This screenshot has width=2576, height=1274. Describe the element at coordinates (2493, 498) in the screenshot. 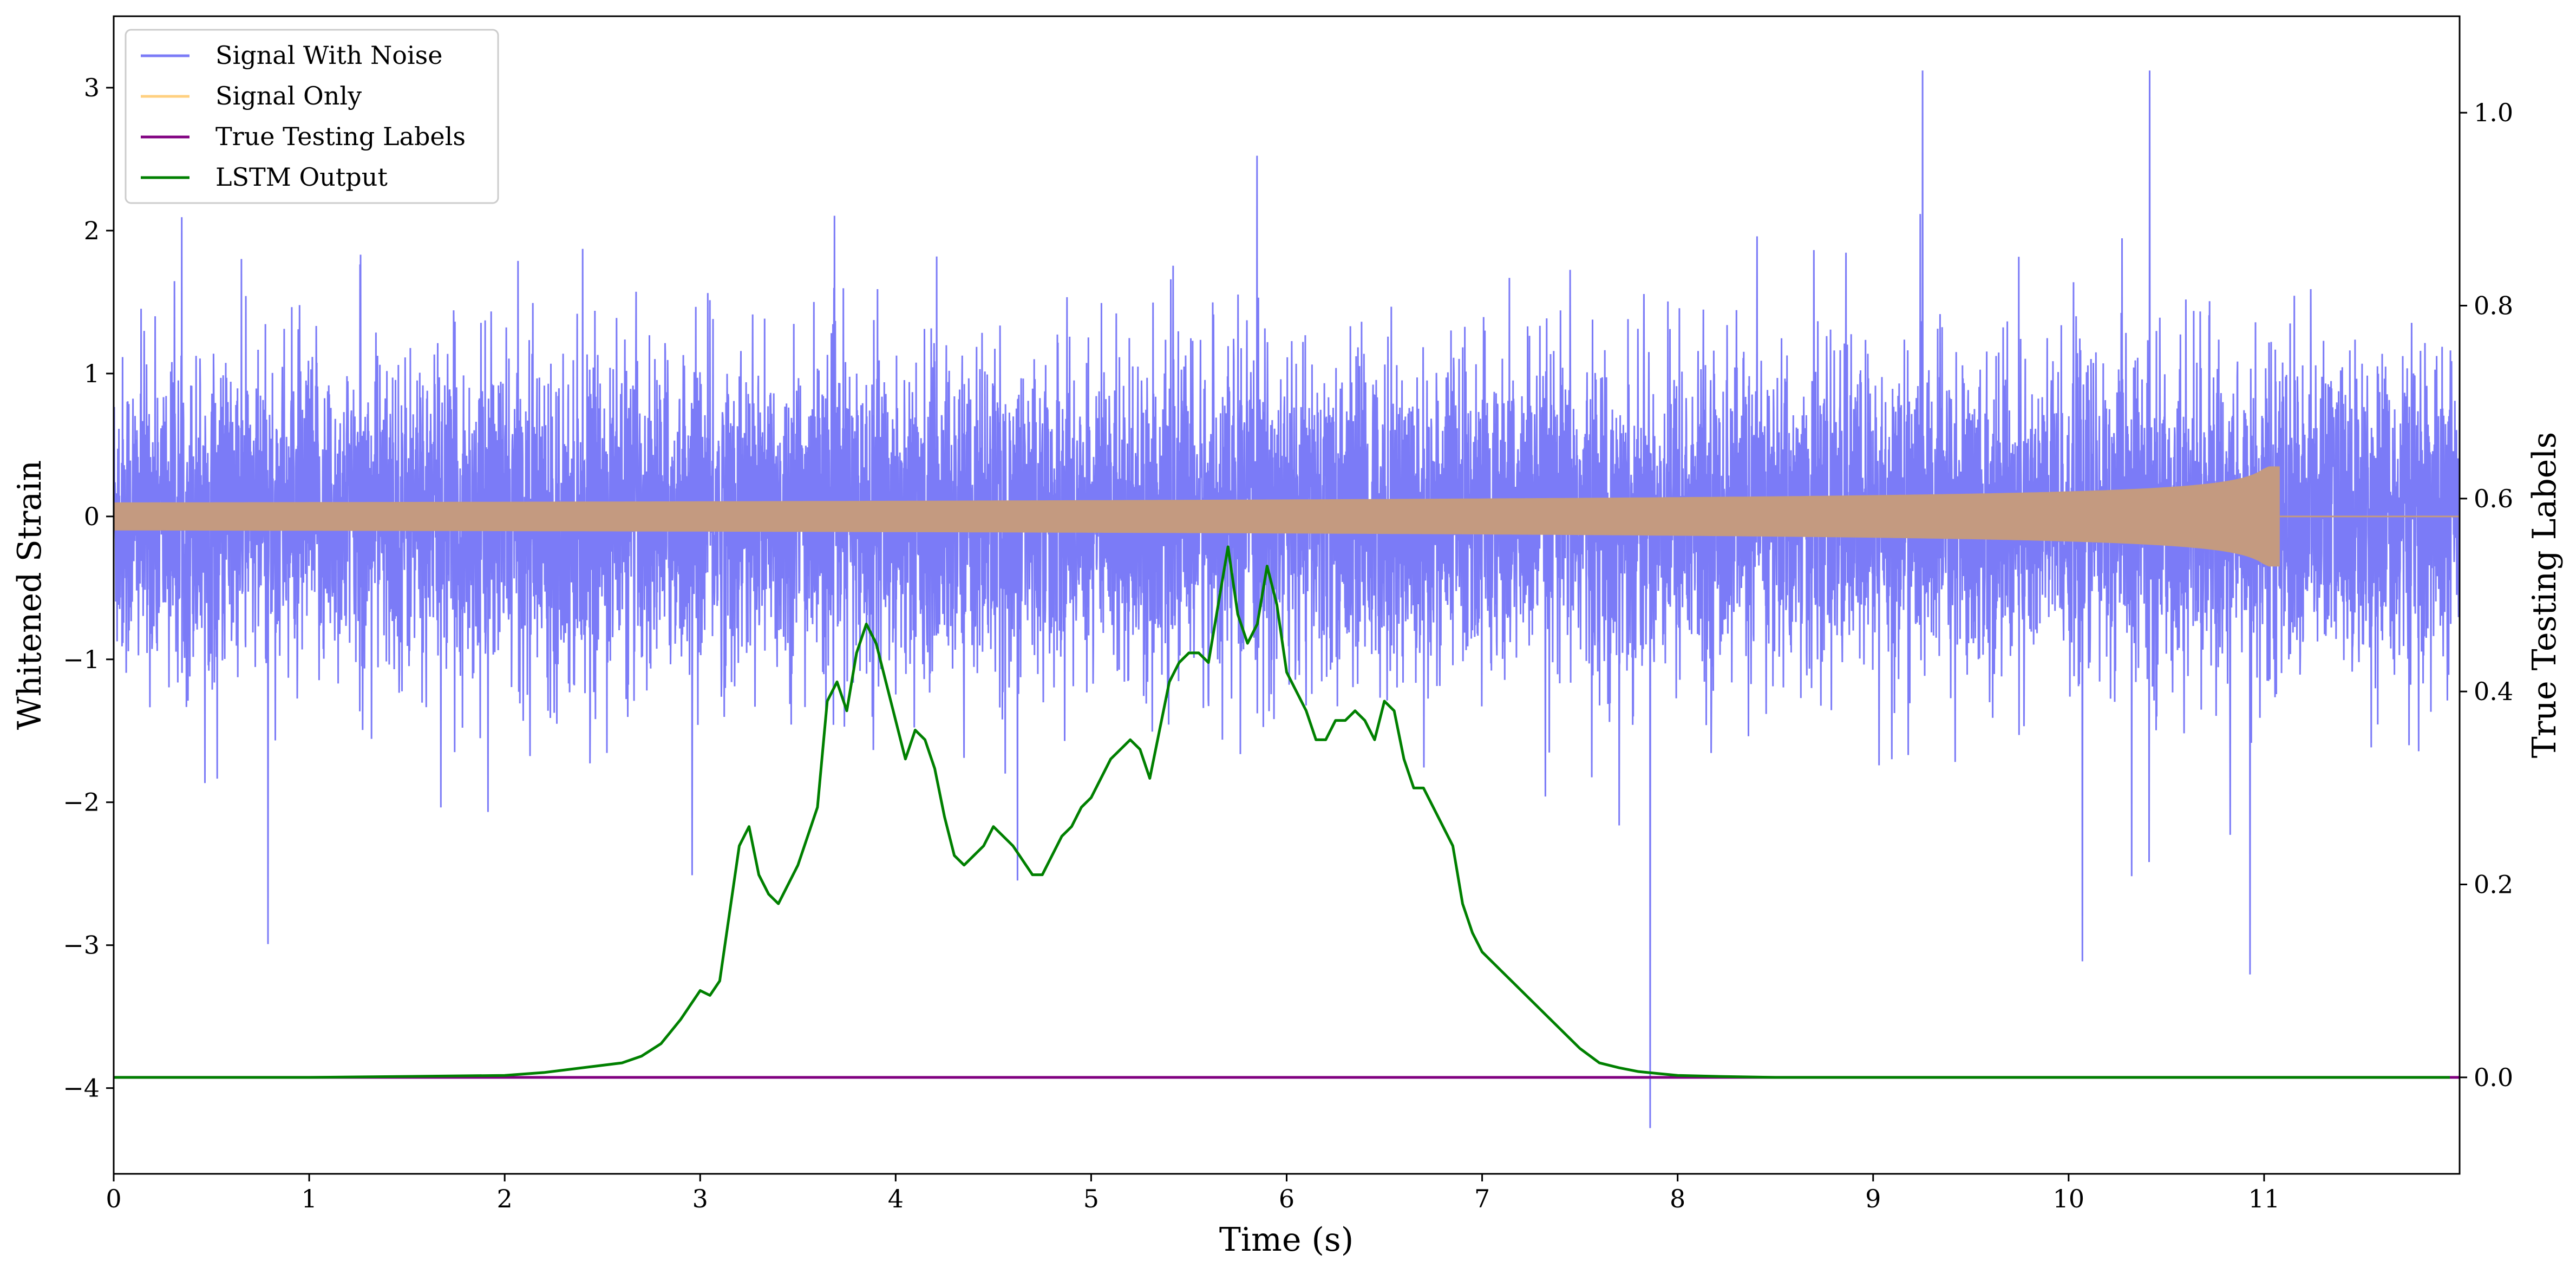

I see `right-y-tick-label: 0.6` at that location.